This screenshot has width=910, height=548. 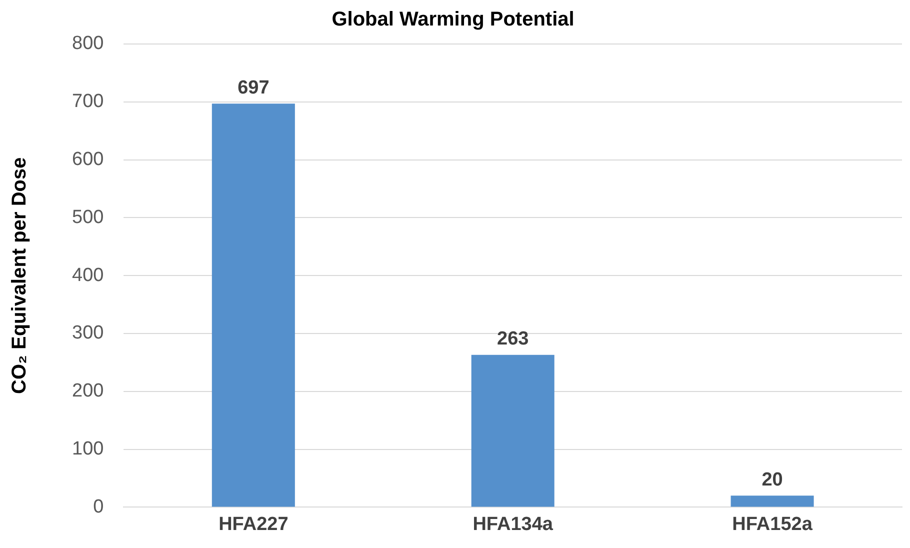 I want to click on x-tick-label: HFA152a, so click(x=772, y=524).